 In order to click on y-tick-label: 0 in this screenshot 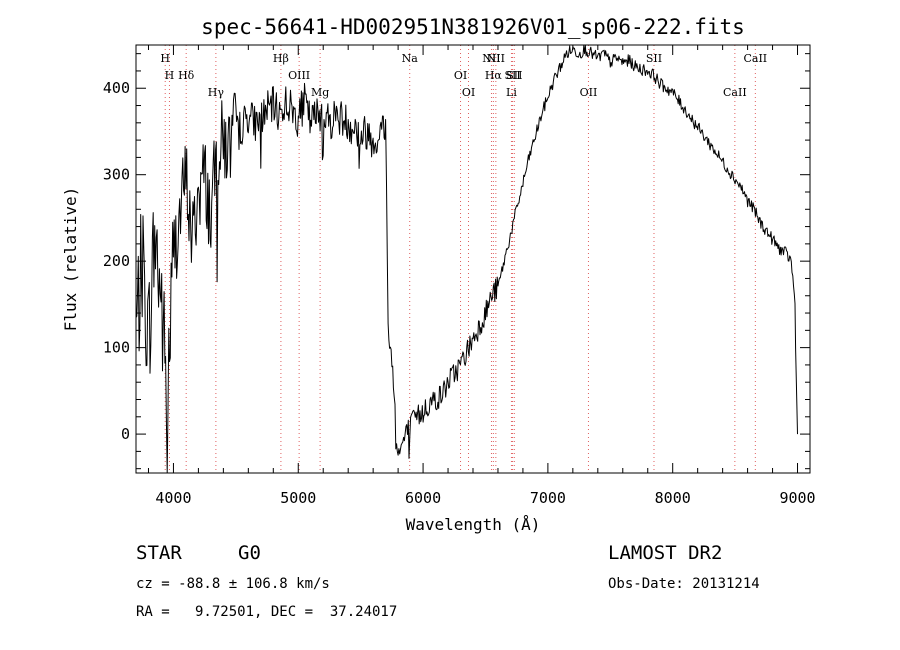, I will do `click(125, 434)`.